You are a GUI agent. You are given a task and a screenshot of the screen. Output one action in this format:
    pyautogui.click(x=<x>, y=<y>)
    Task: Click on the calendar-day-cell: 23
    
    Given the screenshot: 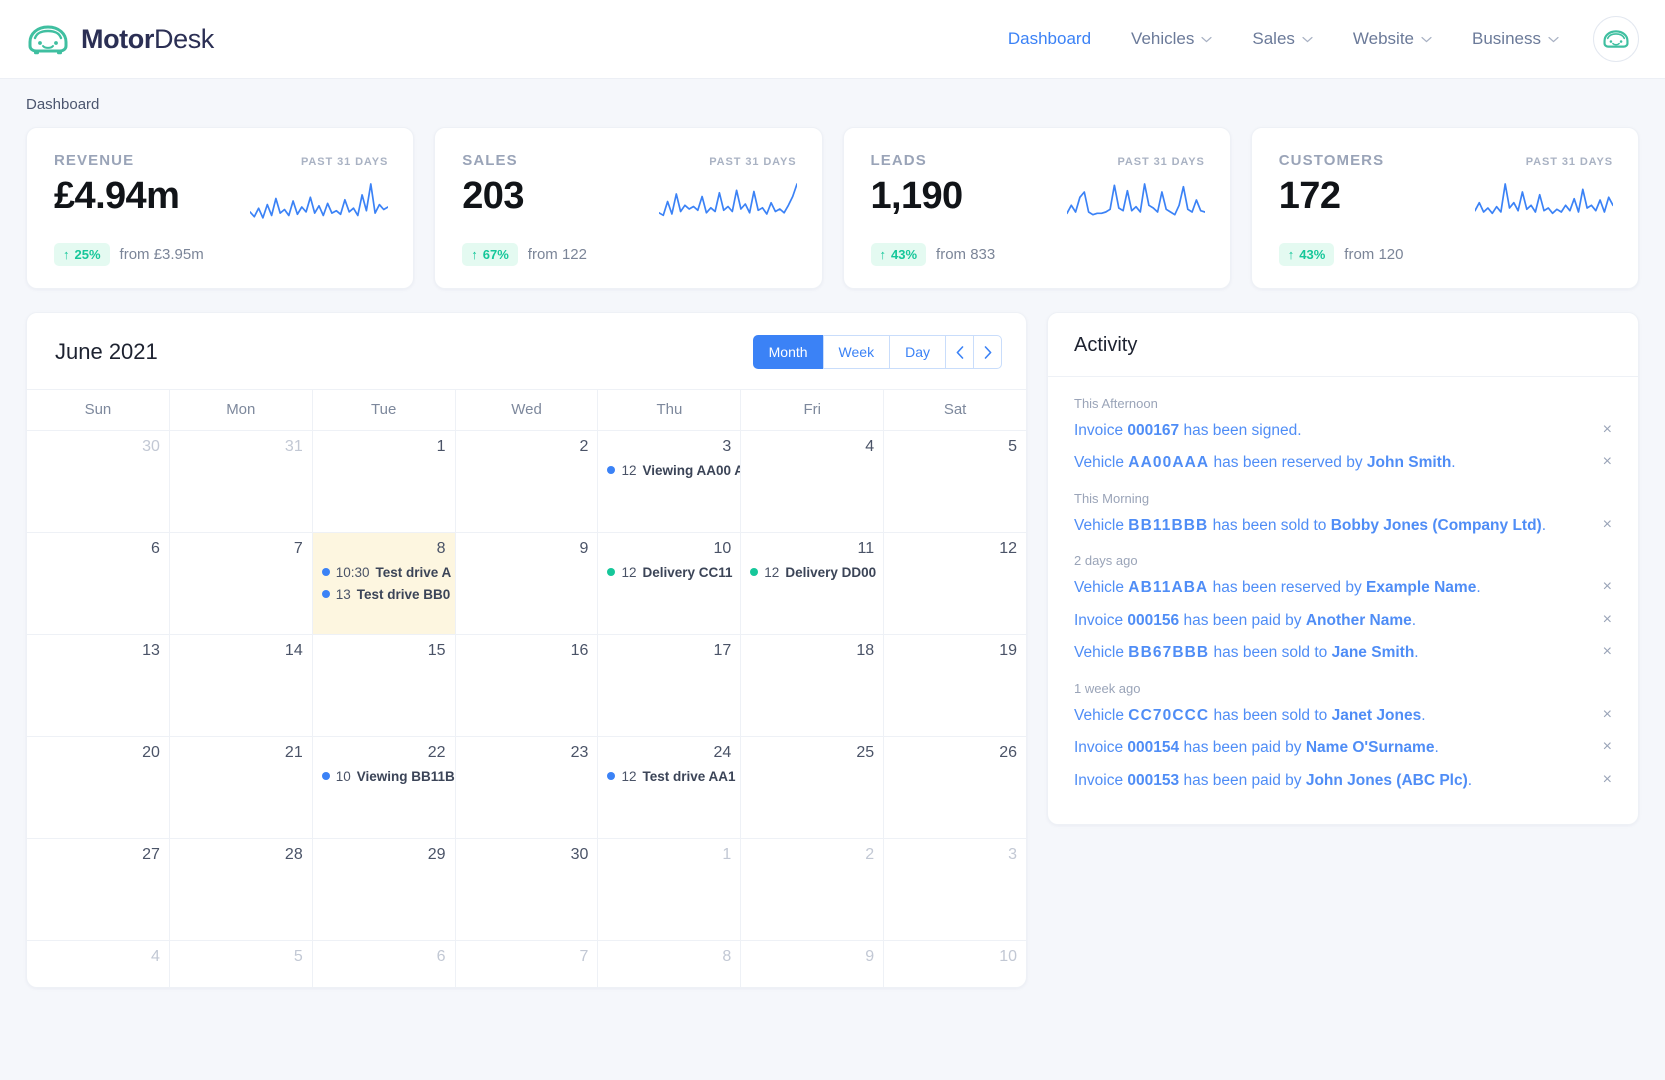 What is the action you would take?
    pyautogui.click(x=526, y=788)
    